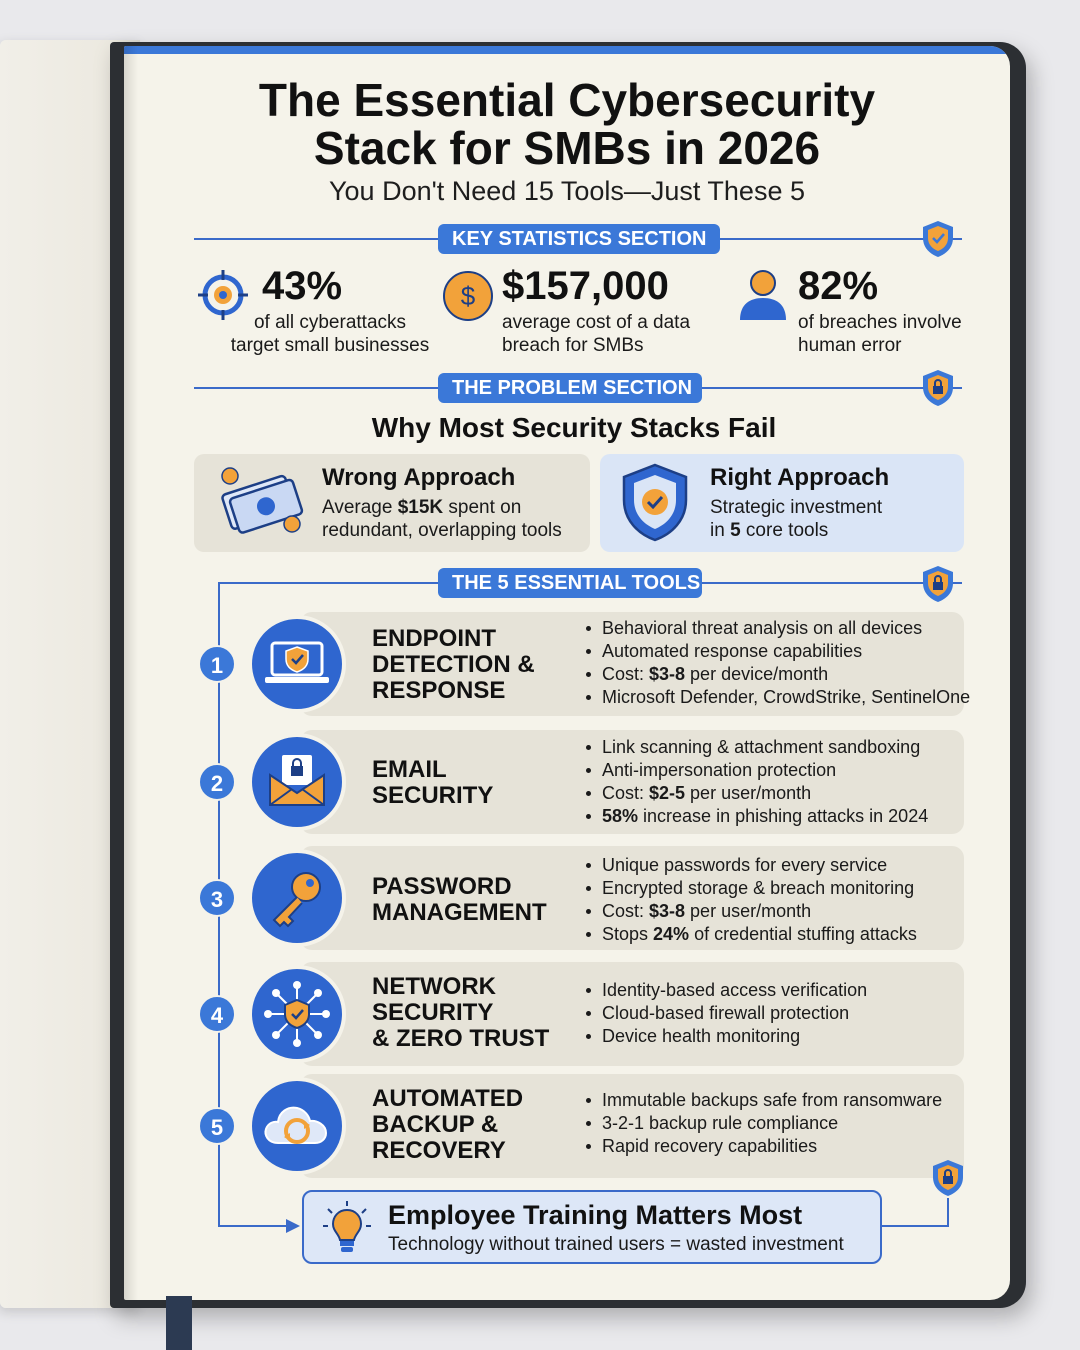  I want to click on training-connector-horizontal, so click(915, 1226).